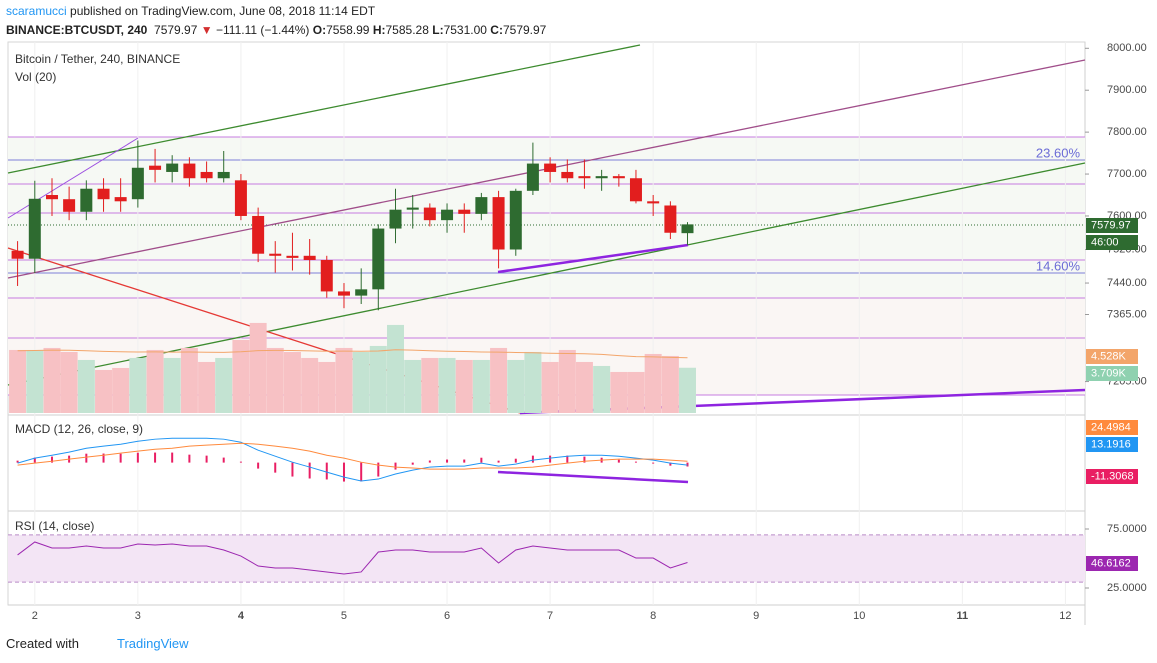  Describe the element at coordinates (963, 616) in the screenshot. I see `x-tick-label: 11` at that location.